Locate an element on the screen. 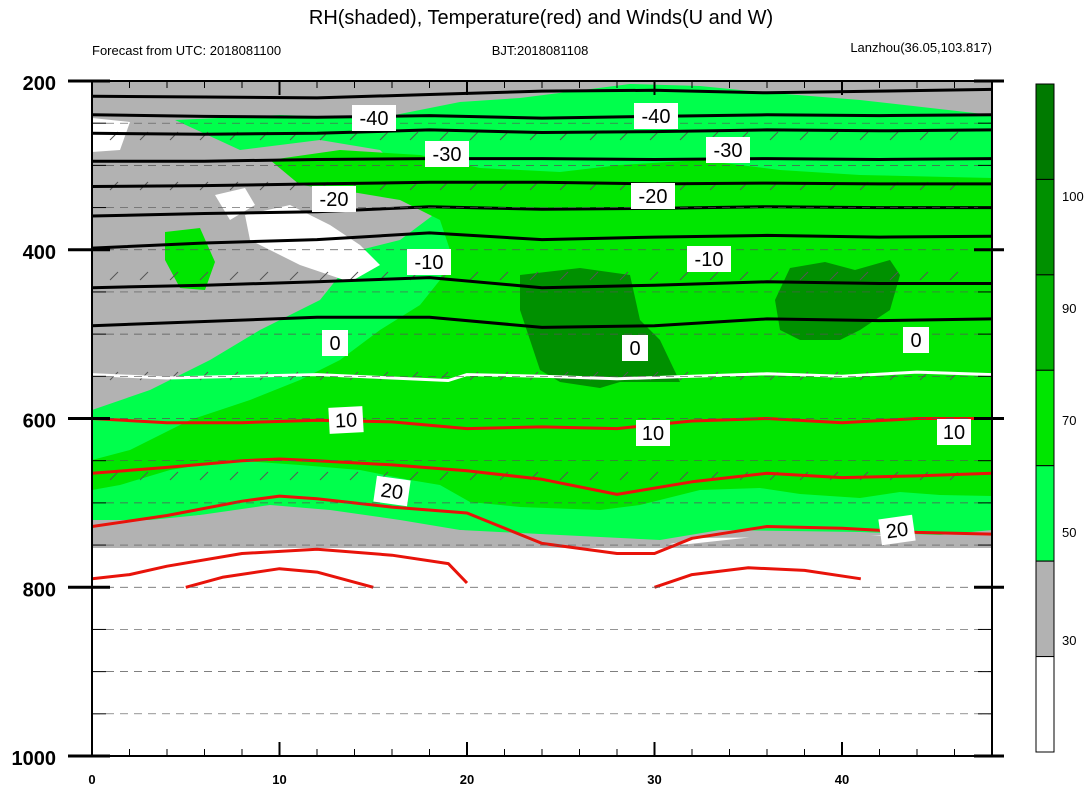 This screenshot has width=1087, height=806. isotherm-label-minus40-b: -40 is located at coordinates (656, 116).